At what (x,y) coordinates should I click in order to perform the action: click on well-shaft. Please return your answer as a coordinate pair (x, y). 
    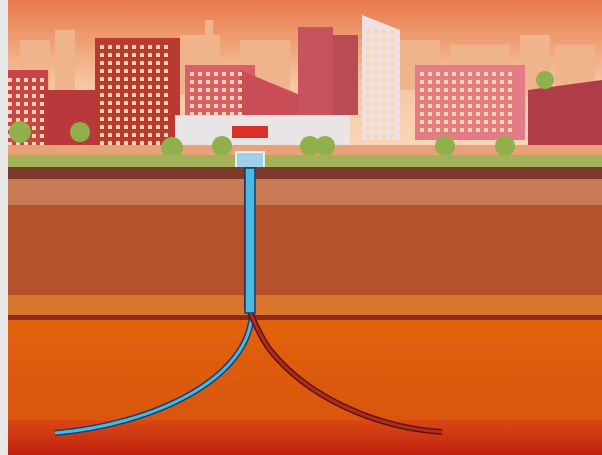
    Looking at the image, I should click on (250, 240).